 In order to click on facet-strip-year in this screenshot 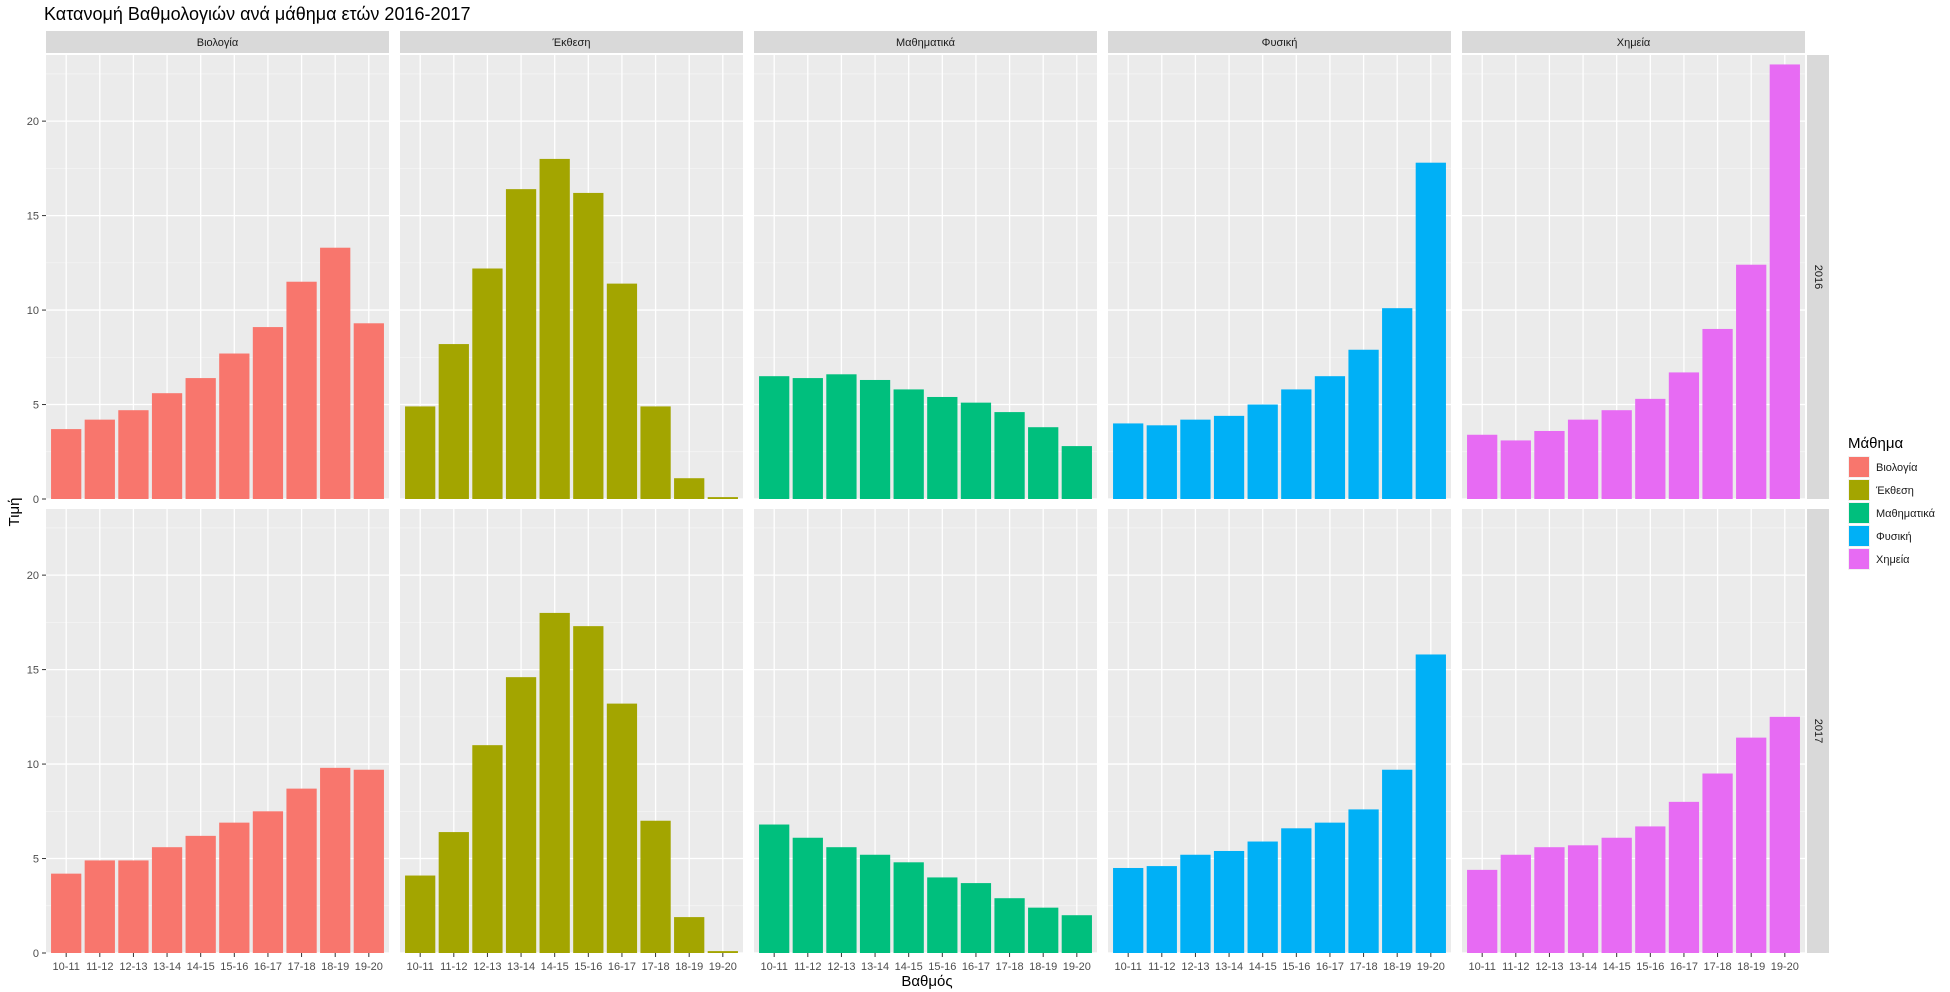, I will do `click(1818, 277)`.